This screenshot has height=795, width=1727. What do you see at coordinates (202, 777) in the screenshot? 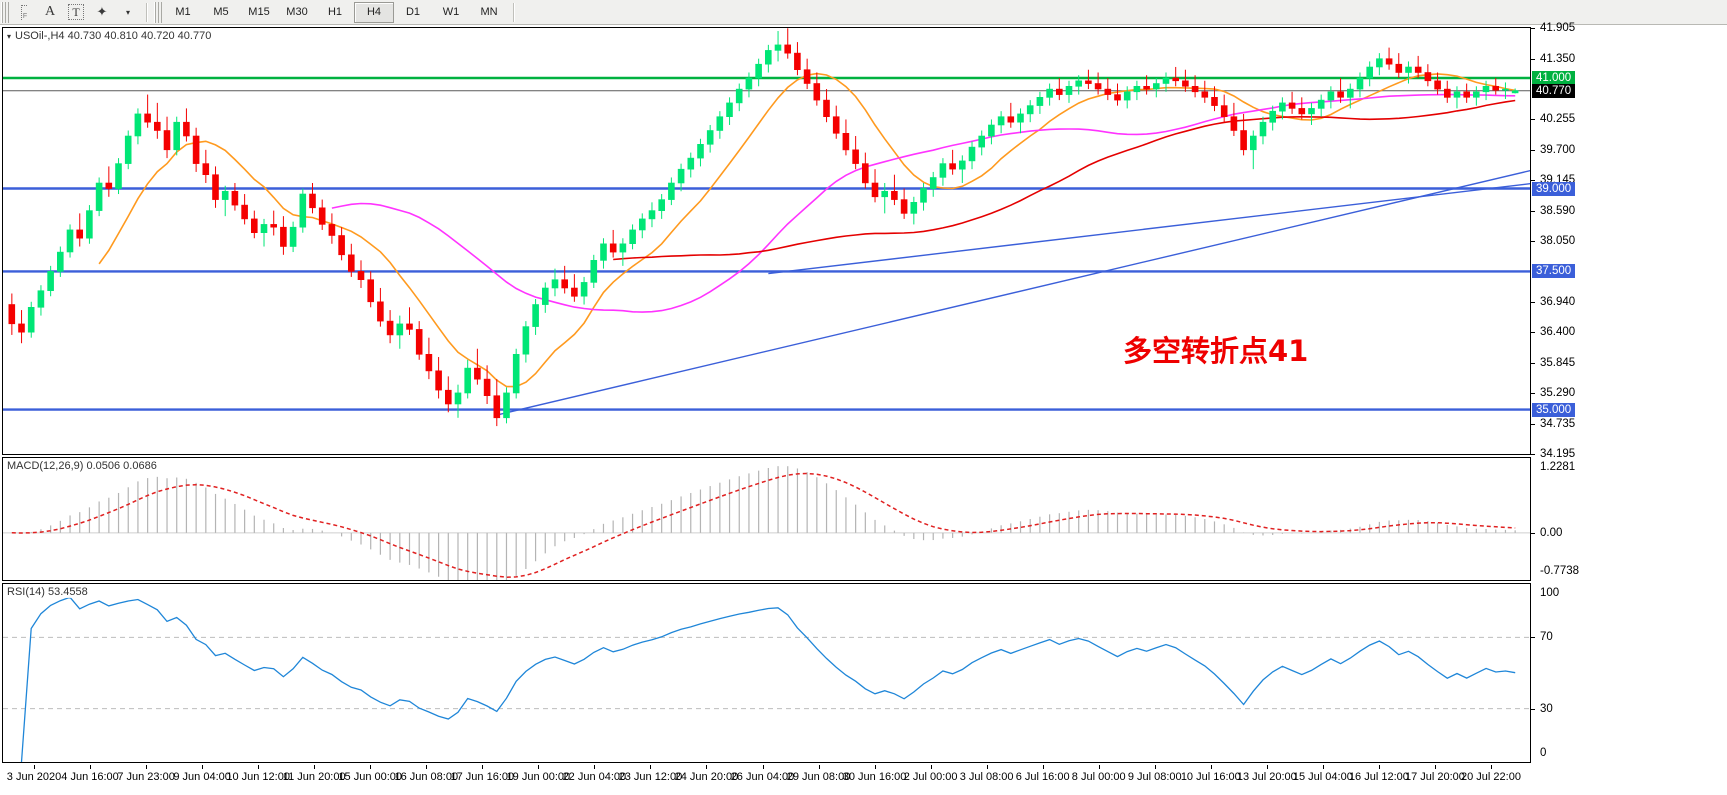
I see `time-tick-label: 9 Jun 04:00` at bounding box center [202, 777].